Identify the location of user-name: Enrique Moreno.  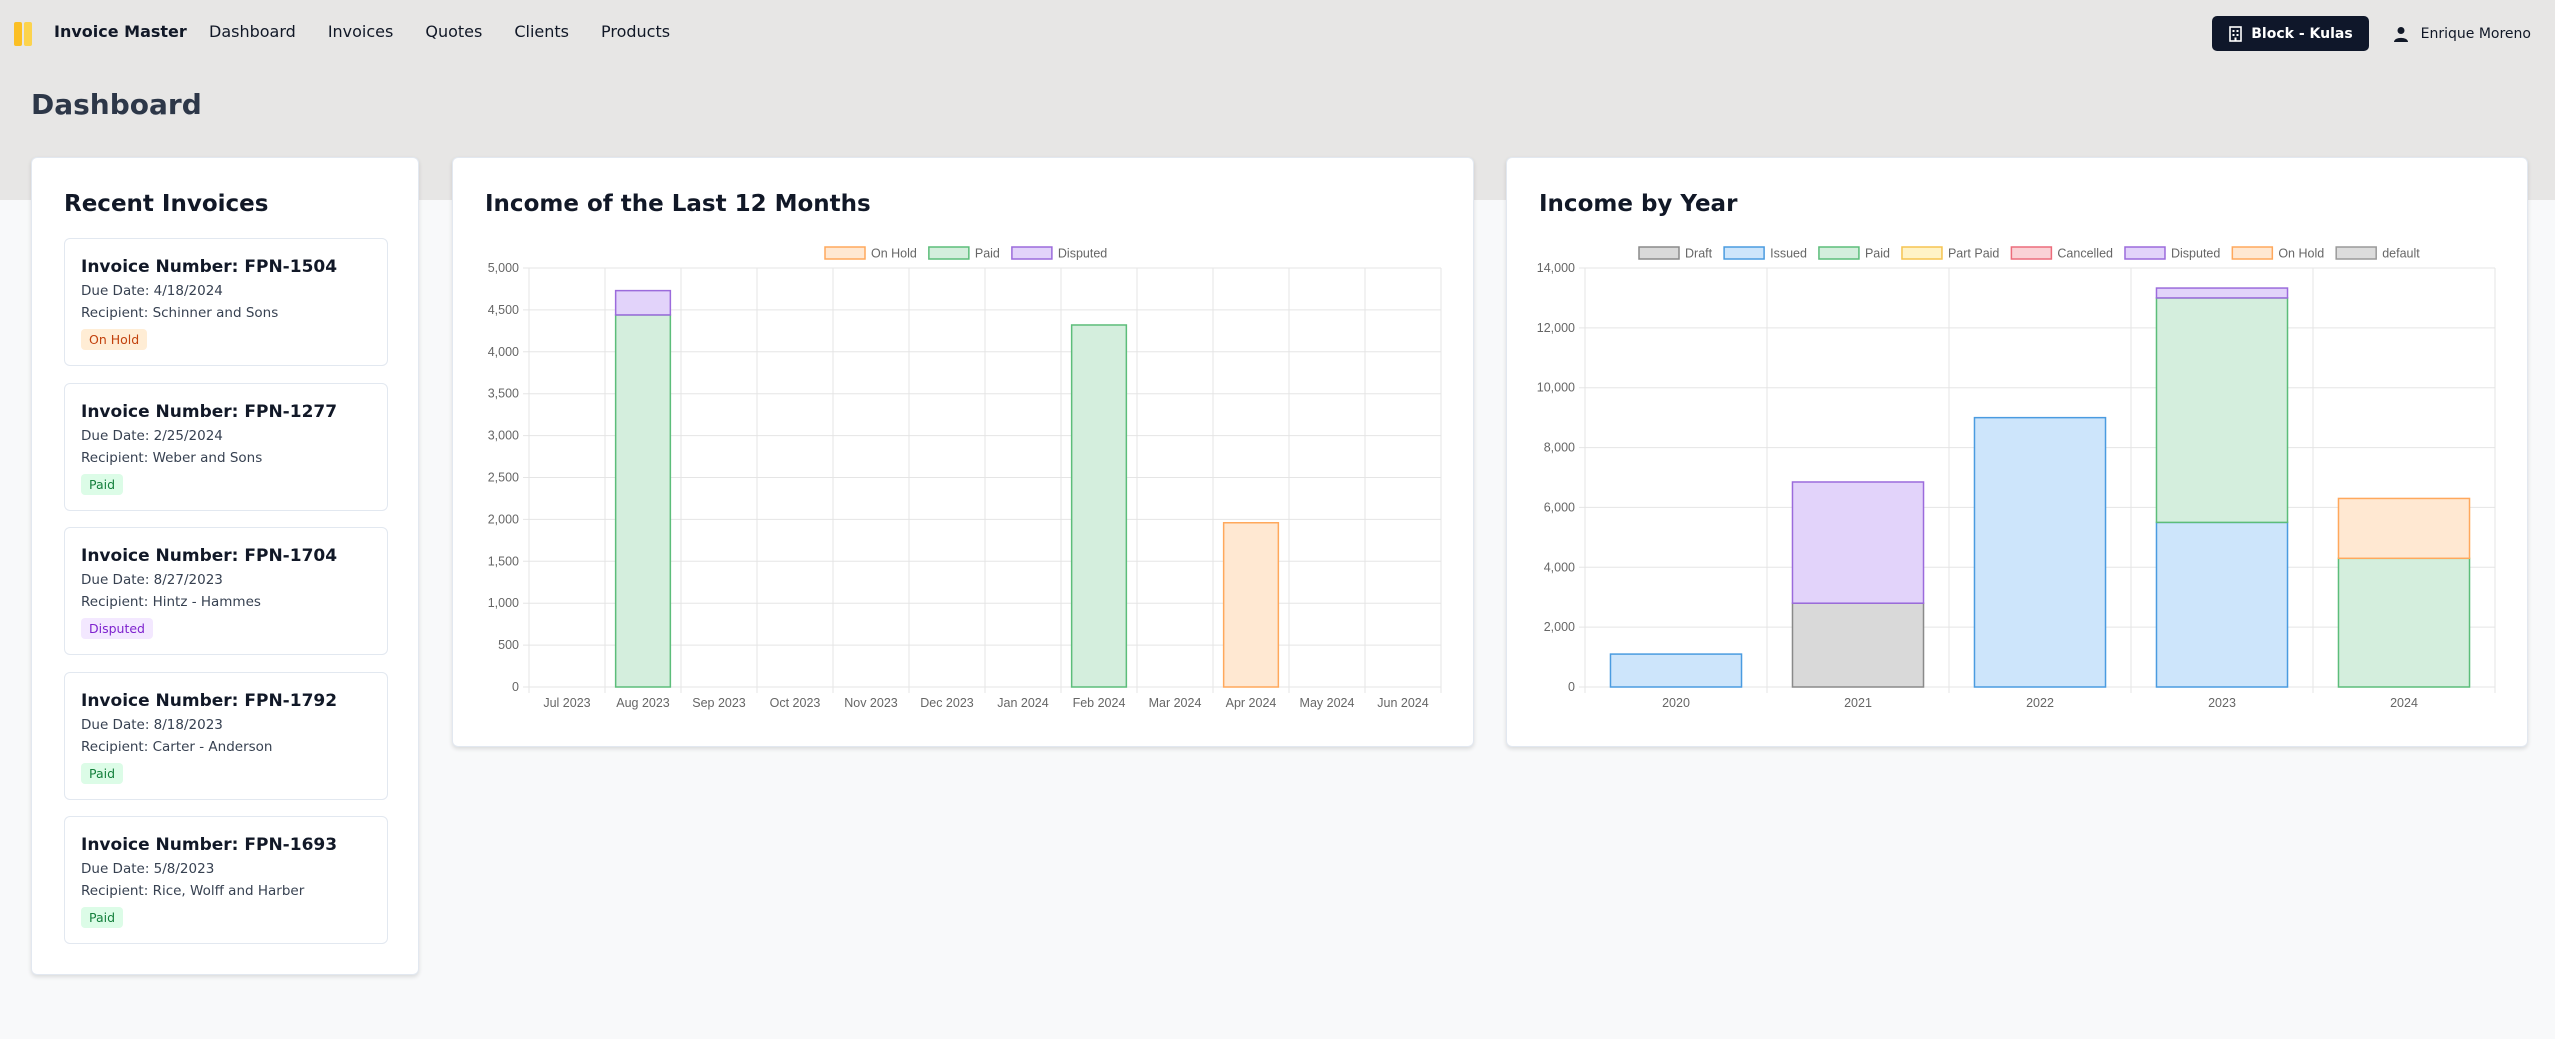
(2475, 33).